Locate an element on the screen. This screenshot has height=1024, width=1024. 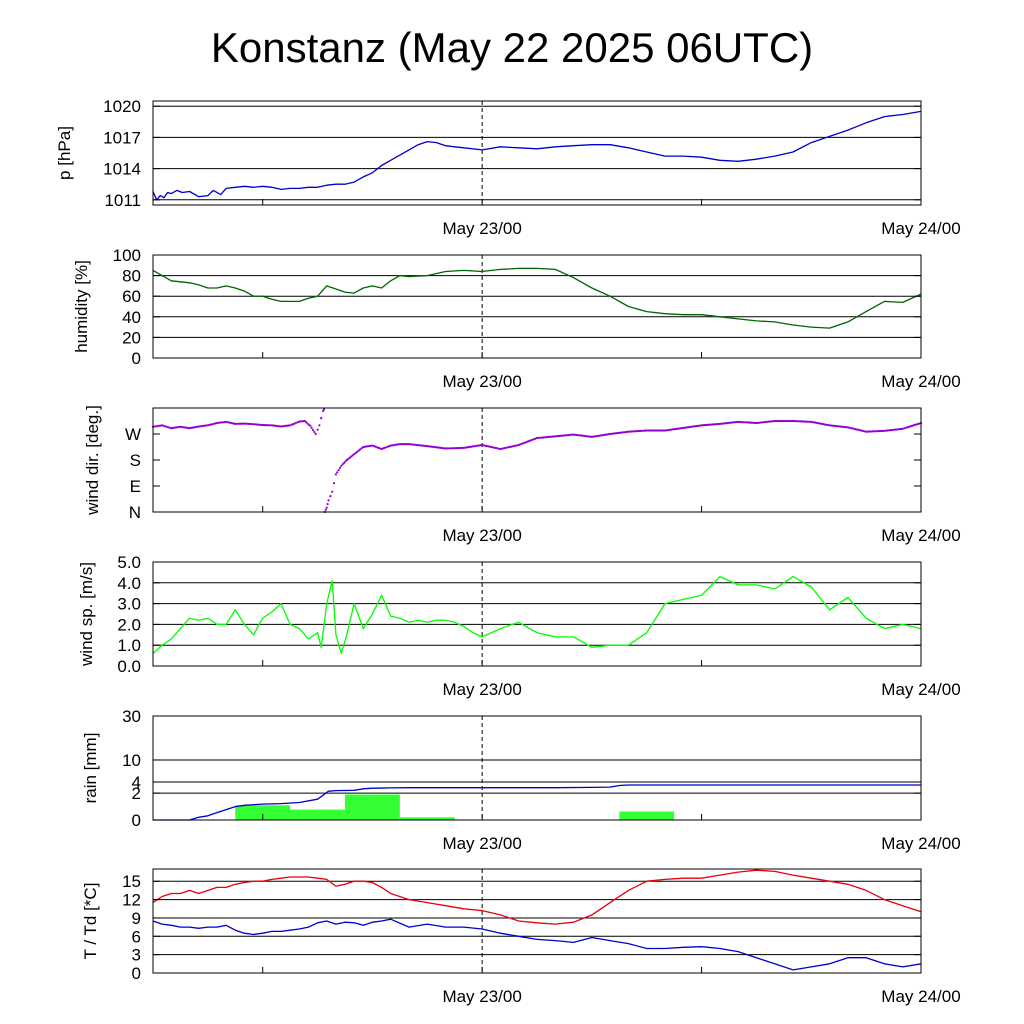
y-tick-label: 1011 is located at coordinates (122, 200).